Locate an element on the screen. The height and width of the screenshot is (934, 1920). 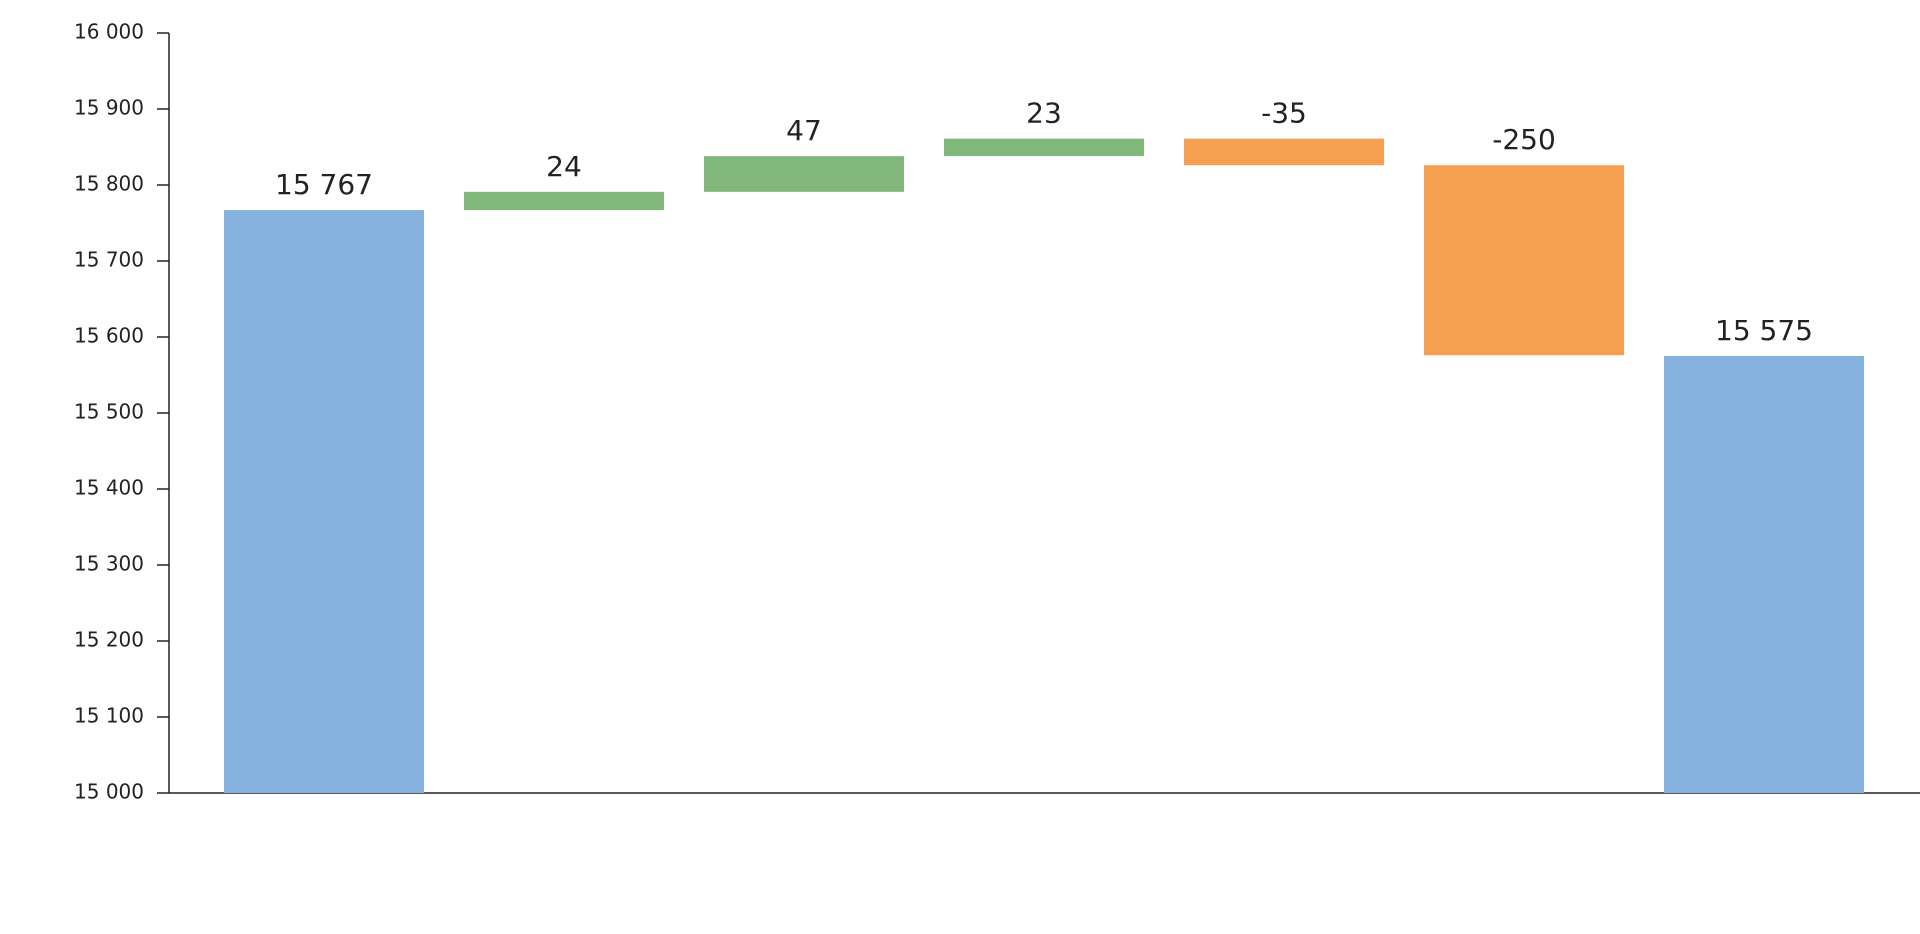
y-tick-label: 15 800 is located at coordinates (109, 184).